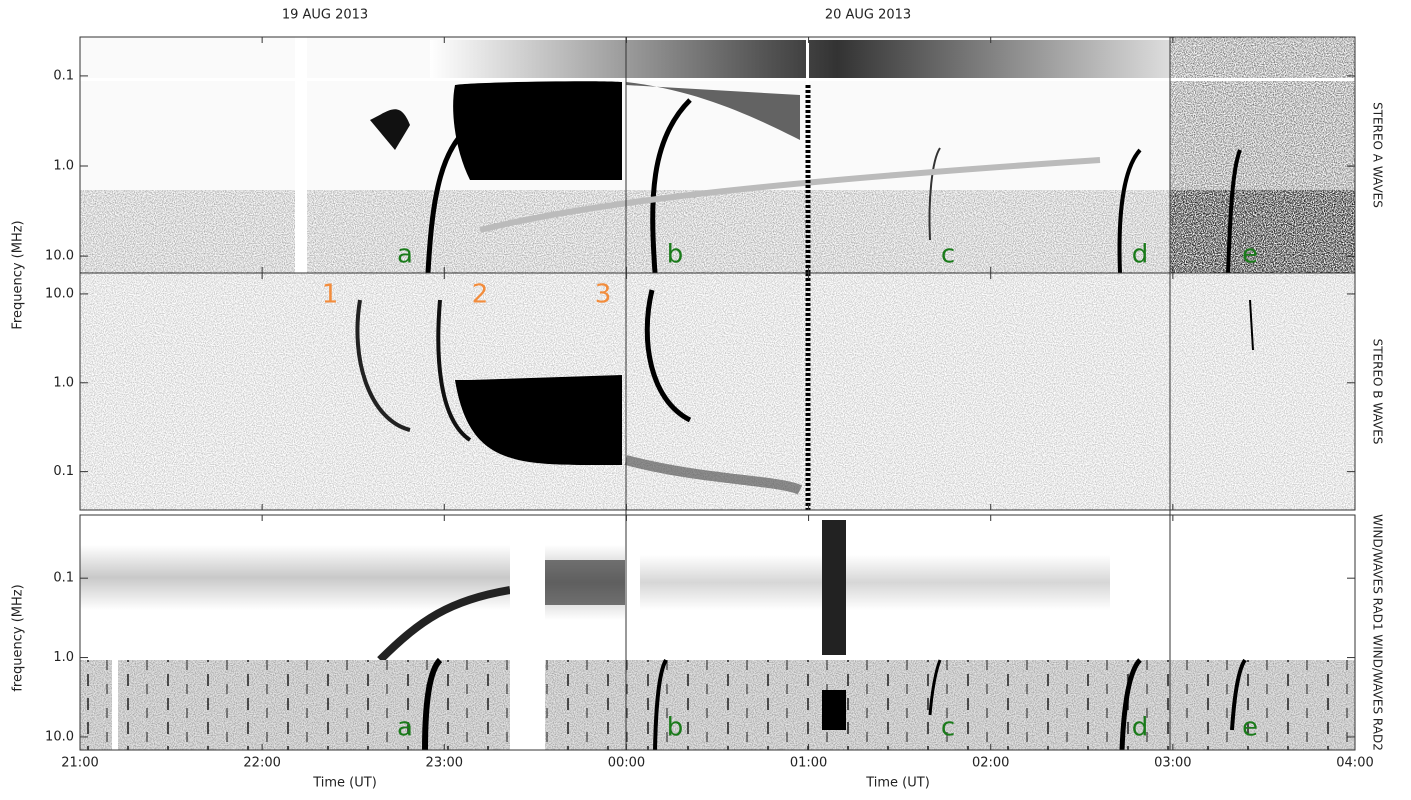  I want to click on x-tick-label: 22:00, so click(261, 763).